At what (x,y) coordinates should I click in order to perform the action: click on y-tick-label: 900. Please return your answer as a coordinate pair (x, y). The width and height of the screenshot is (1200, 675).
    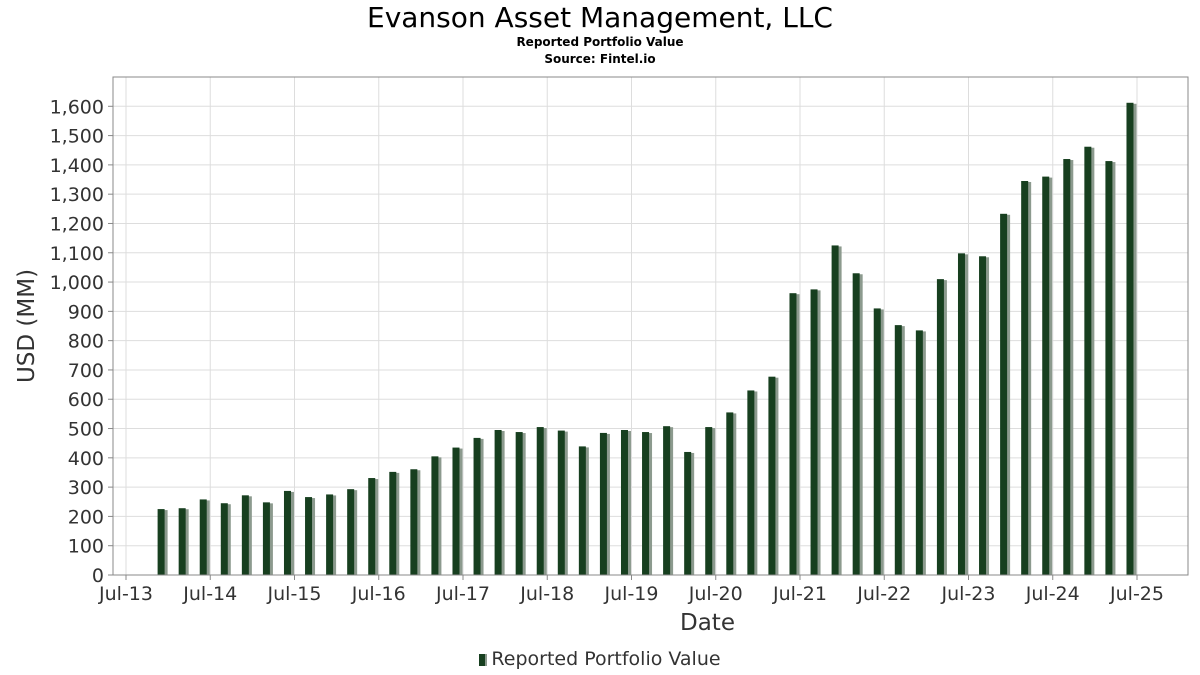
    Looking at the image, I should click on (86, 312).